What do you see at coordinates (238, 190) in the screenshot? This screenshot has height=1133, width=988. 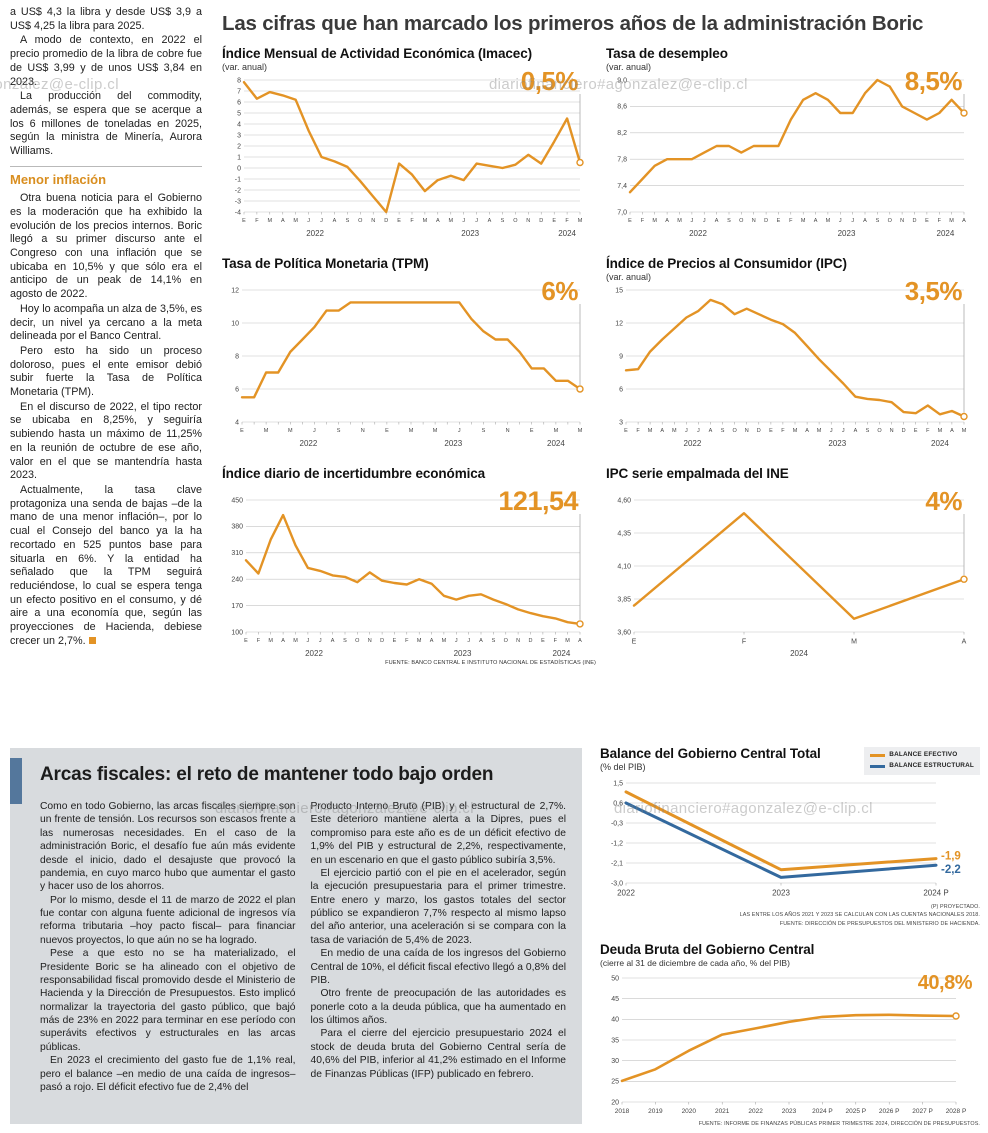 I see `svg-text: -2` at bounding box center [238, 190].